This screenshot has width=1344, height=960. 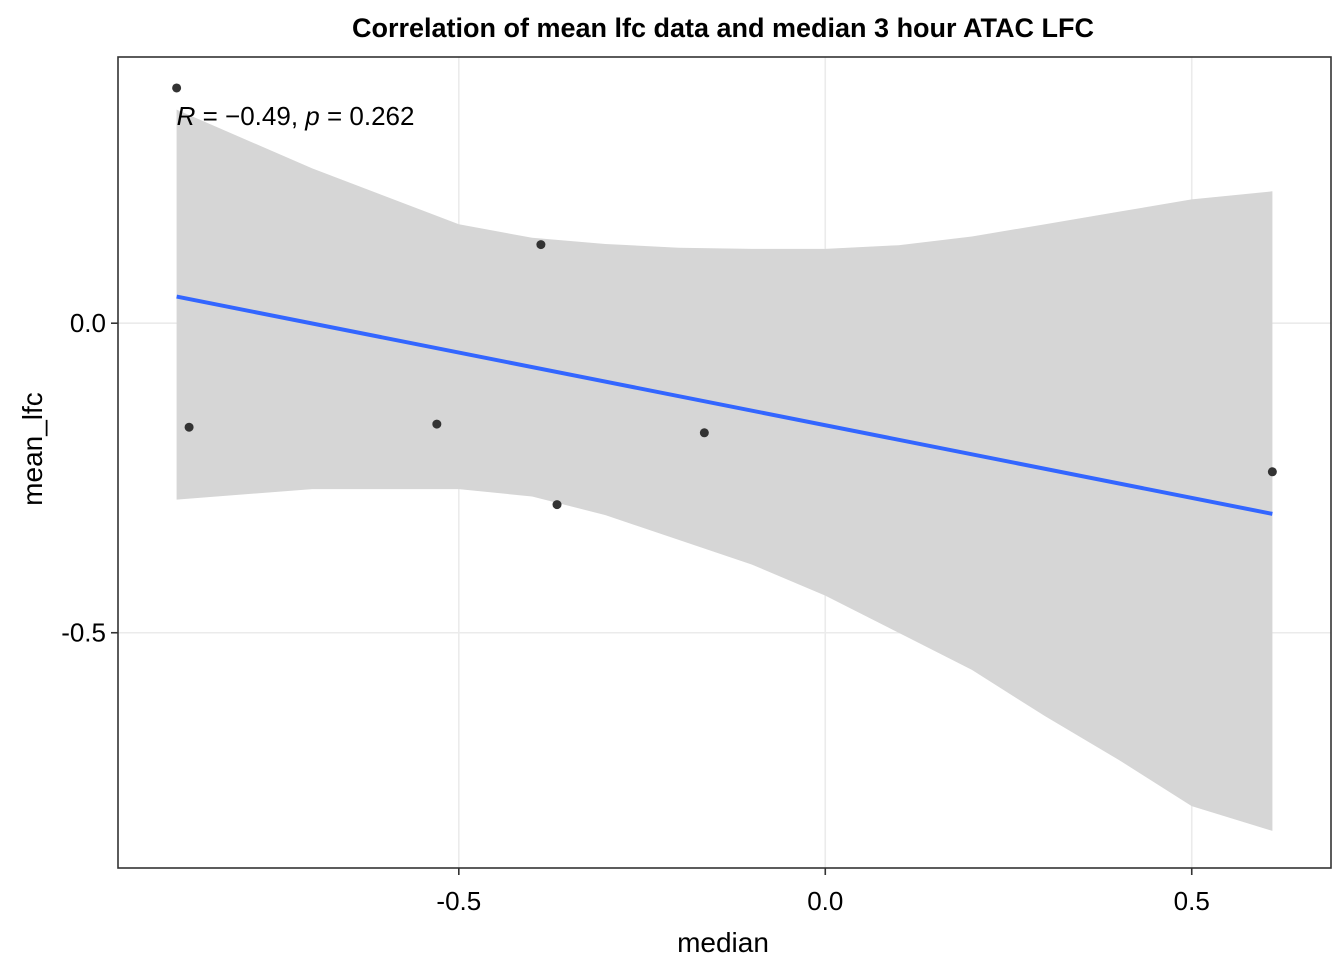 What do you see at coordinates (311, 116) in the screenshot?
I see `p-symbol: p` at bounding box center [311, 116].